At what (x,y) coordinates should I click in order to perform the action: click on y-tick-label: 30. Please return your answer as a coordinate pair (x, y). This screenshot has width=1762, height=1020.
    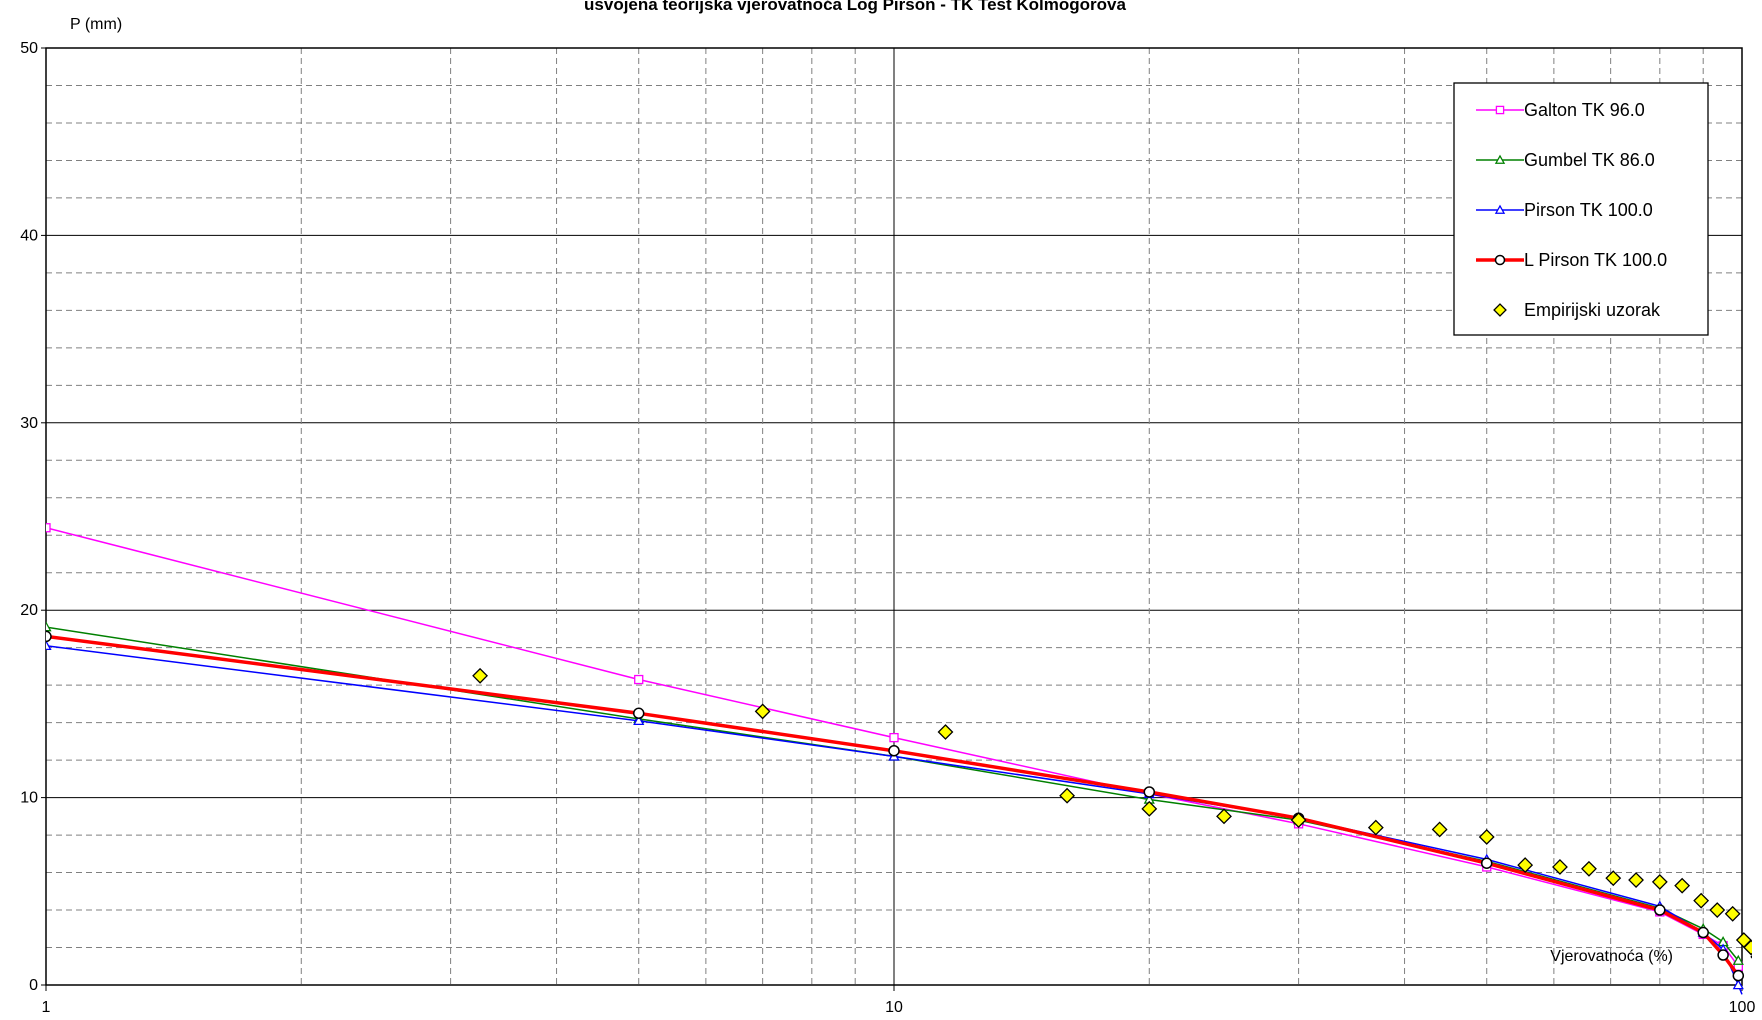
    Looking at the image, I should click on (29, 423).